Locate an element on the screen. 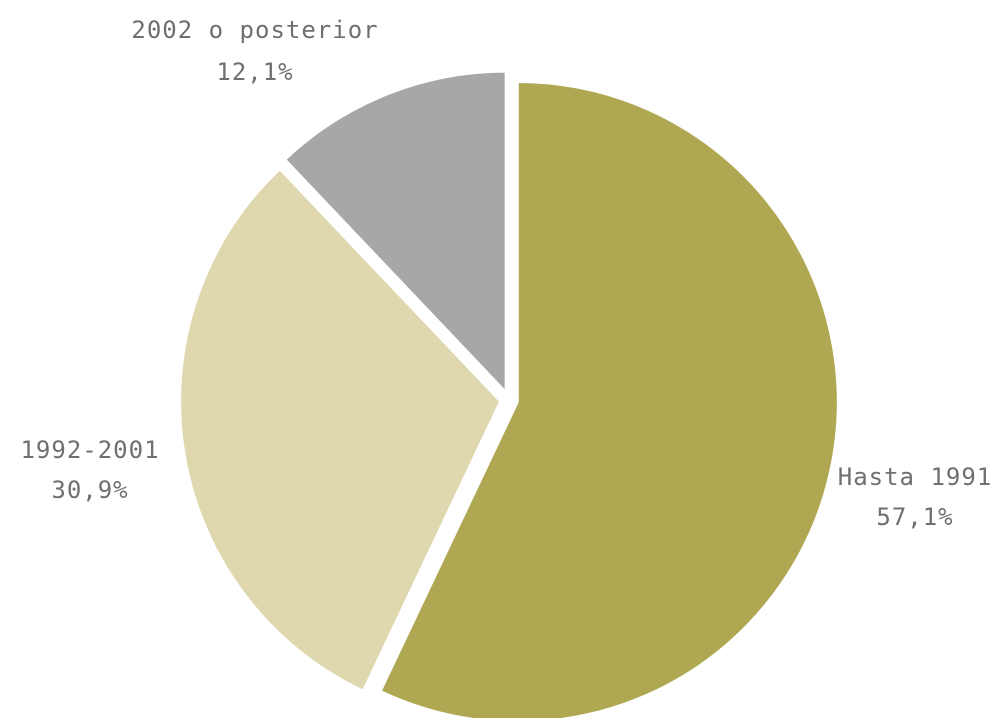 This screenshot has width=1001, height=718. slice-label-2002-o-posterior: 2002 o posterior is located at coordinates (254, 30).